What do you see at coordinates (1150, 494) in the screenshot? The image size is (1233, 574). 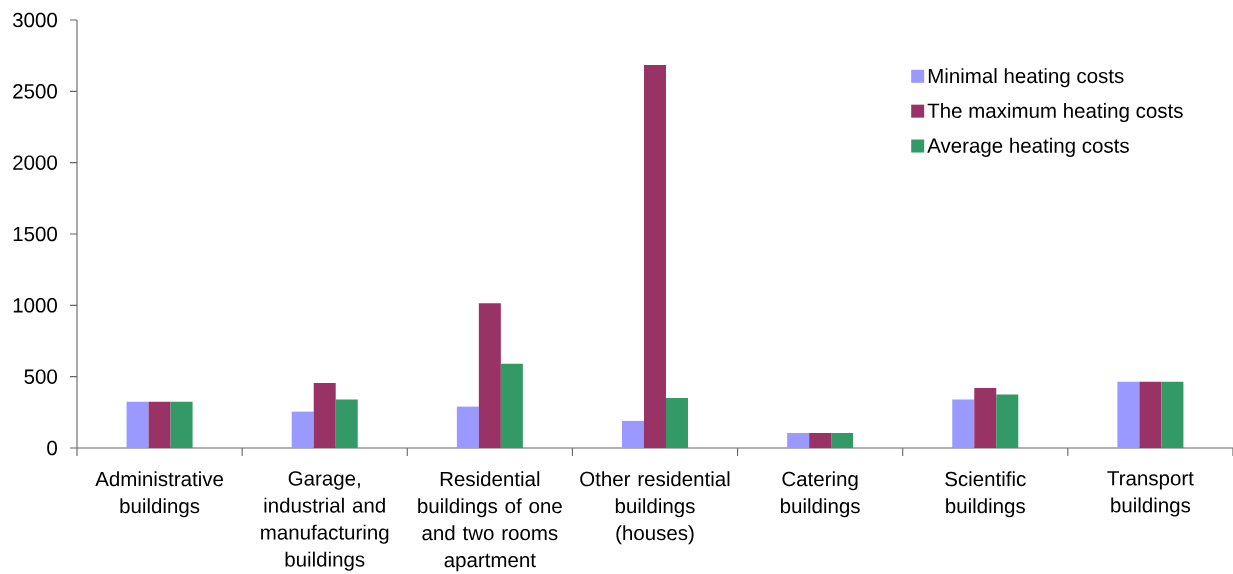 I see `x-tick-label: Transport buildings` at bounding box center [1150, 494].